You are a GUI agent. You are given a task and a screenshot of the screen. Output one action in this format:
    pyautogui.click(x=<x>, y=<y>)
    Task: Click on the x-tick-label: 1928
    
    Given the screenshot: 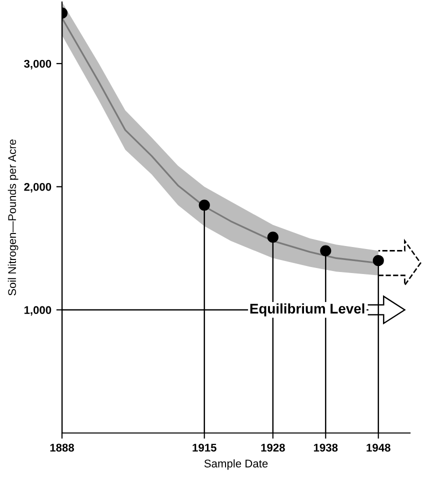 What is the action you would take?
    pyautogui.click(x=273, y=448)
    